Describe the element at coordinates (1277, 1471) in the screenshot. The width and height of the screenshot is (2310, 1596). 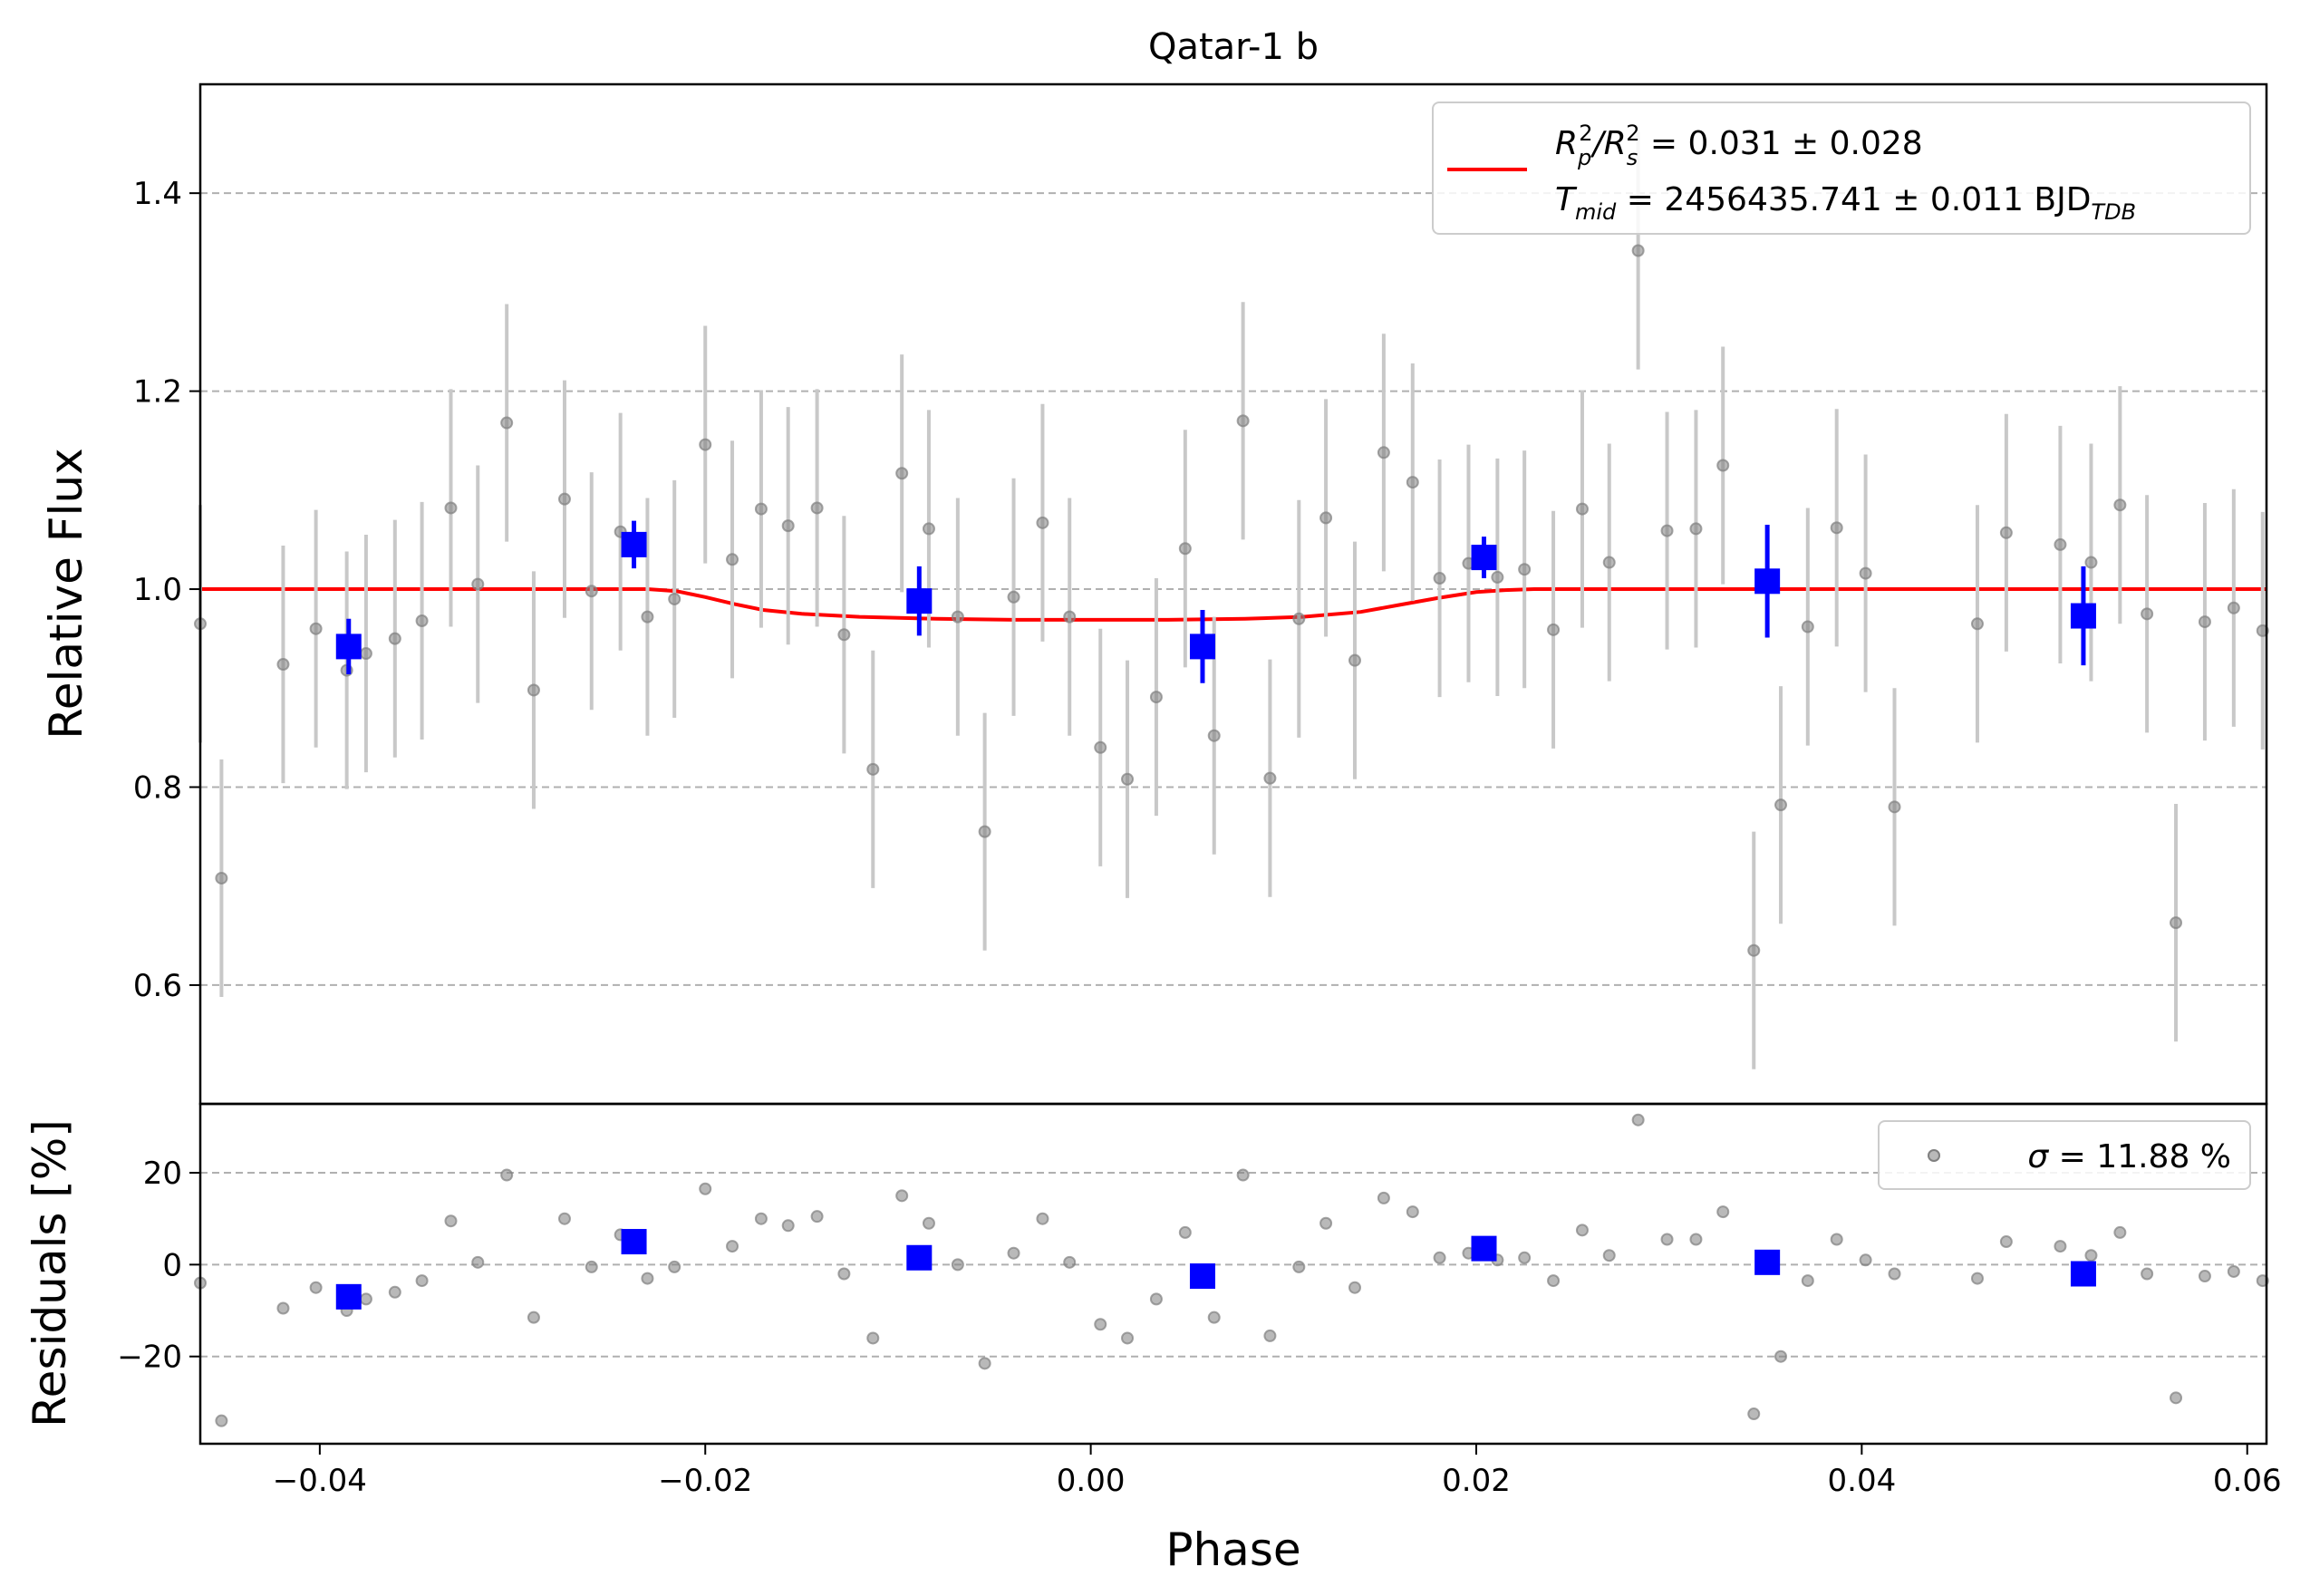
I see `phase-x-ticks: −0.04 −0.02 0.00 0.02 0.04 0.06` at that location.